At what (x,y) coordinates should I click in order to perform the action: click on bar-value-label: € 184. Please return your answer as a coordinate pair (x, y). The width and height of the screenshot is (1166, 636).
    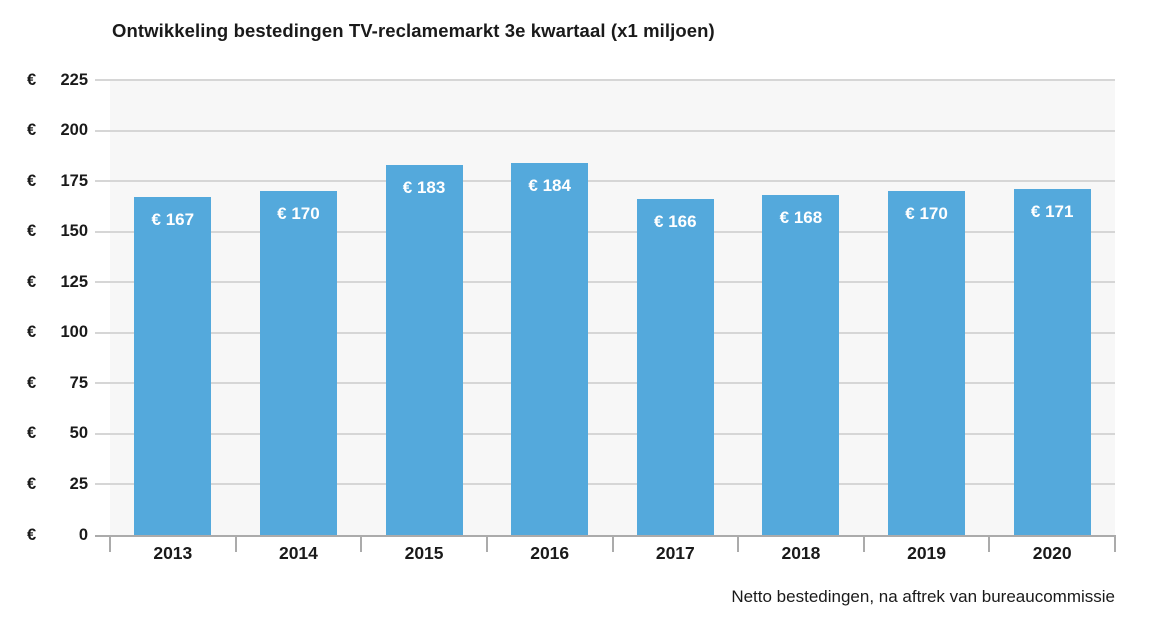
    Looking at the image, I should click on (549, 185).